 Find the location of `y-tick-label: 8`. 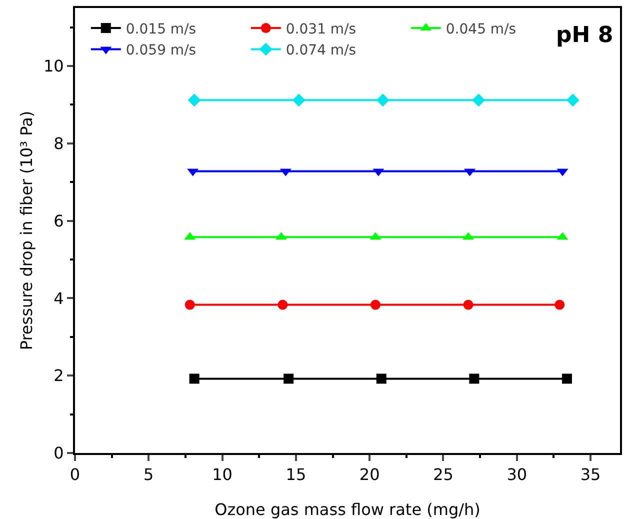

y-tick-label: 8 is located at coordinates (59, 144).